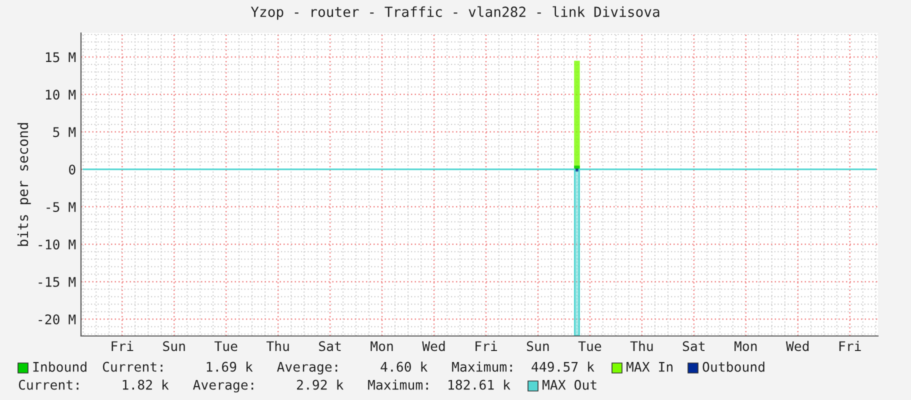  I want to click on chart-title: Yzop - router - Traffic - vlan282 - link Divisova, so click(455, 13).